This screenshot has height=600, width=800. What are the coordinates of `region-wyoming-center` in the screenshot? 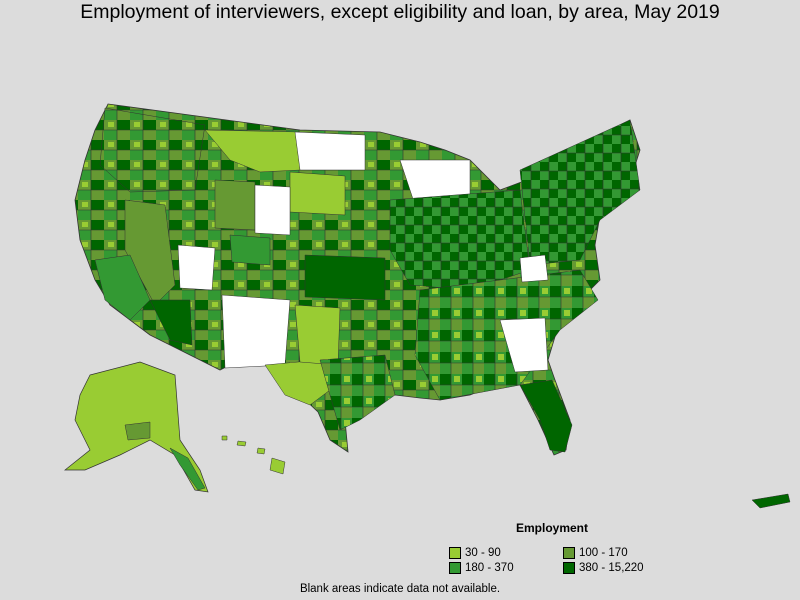 It's located at (235, 205).